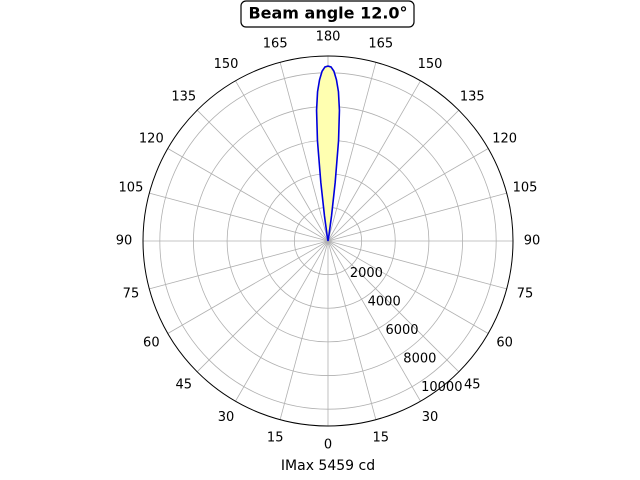 This screenshot has height=480, width=640. Describe the element at coordinates (366, 273) in the screenshot. I see `r-tick-label: 2000` at that location.